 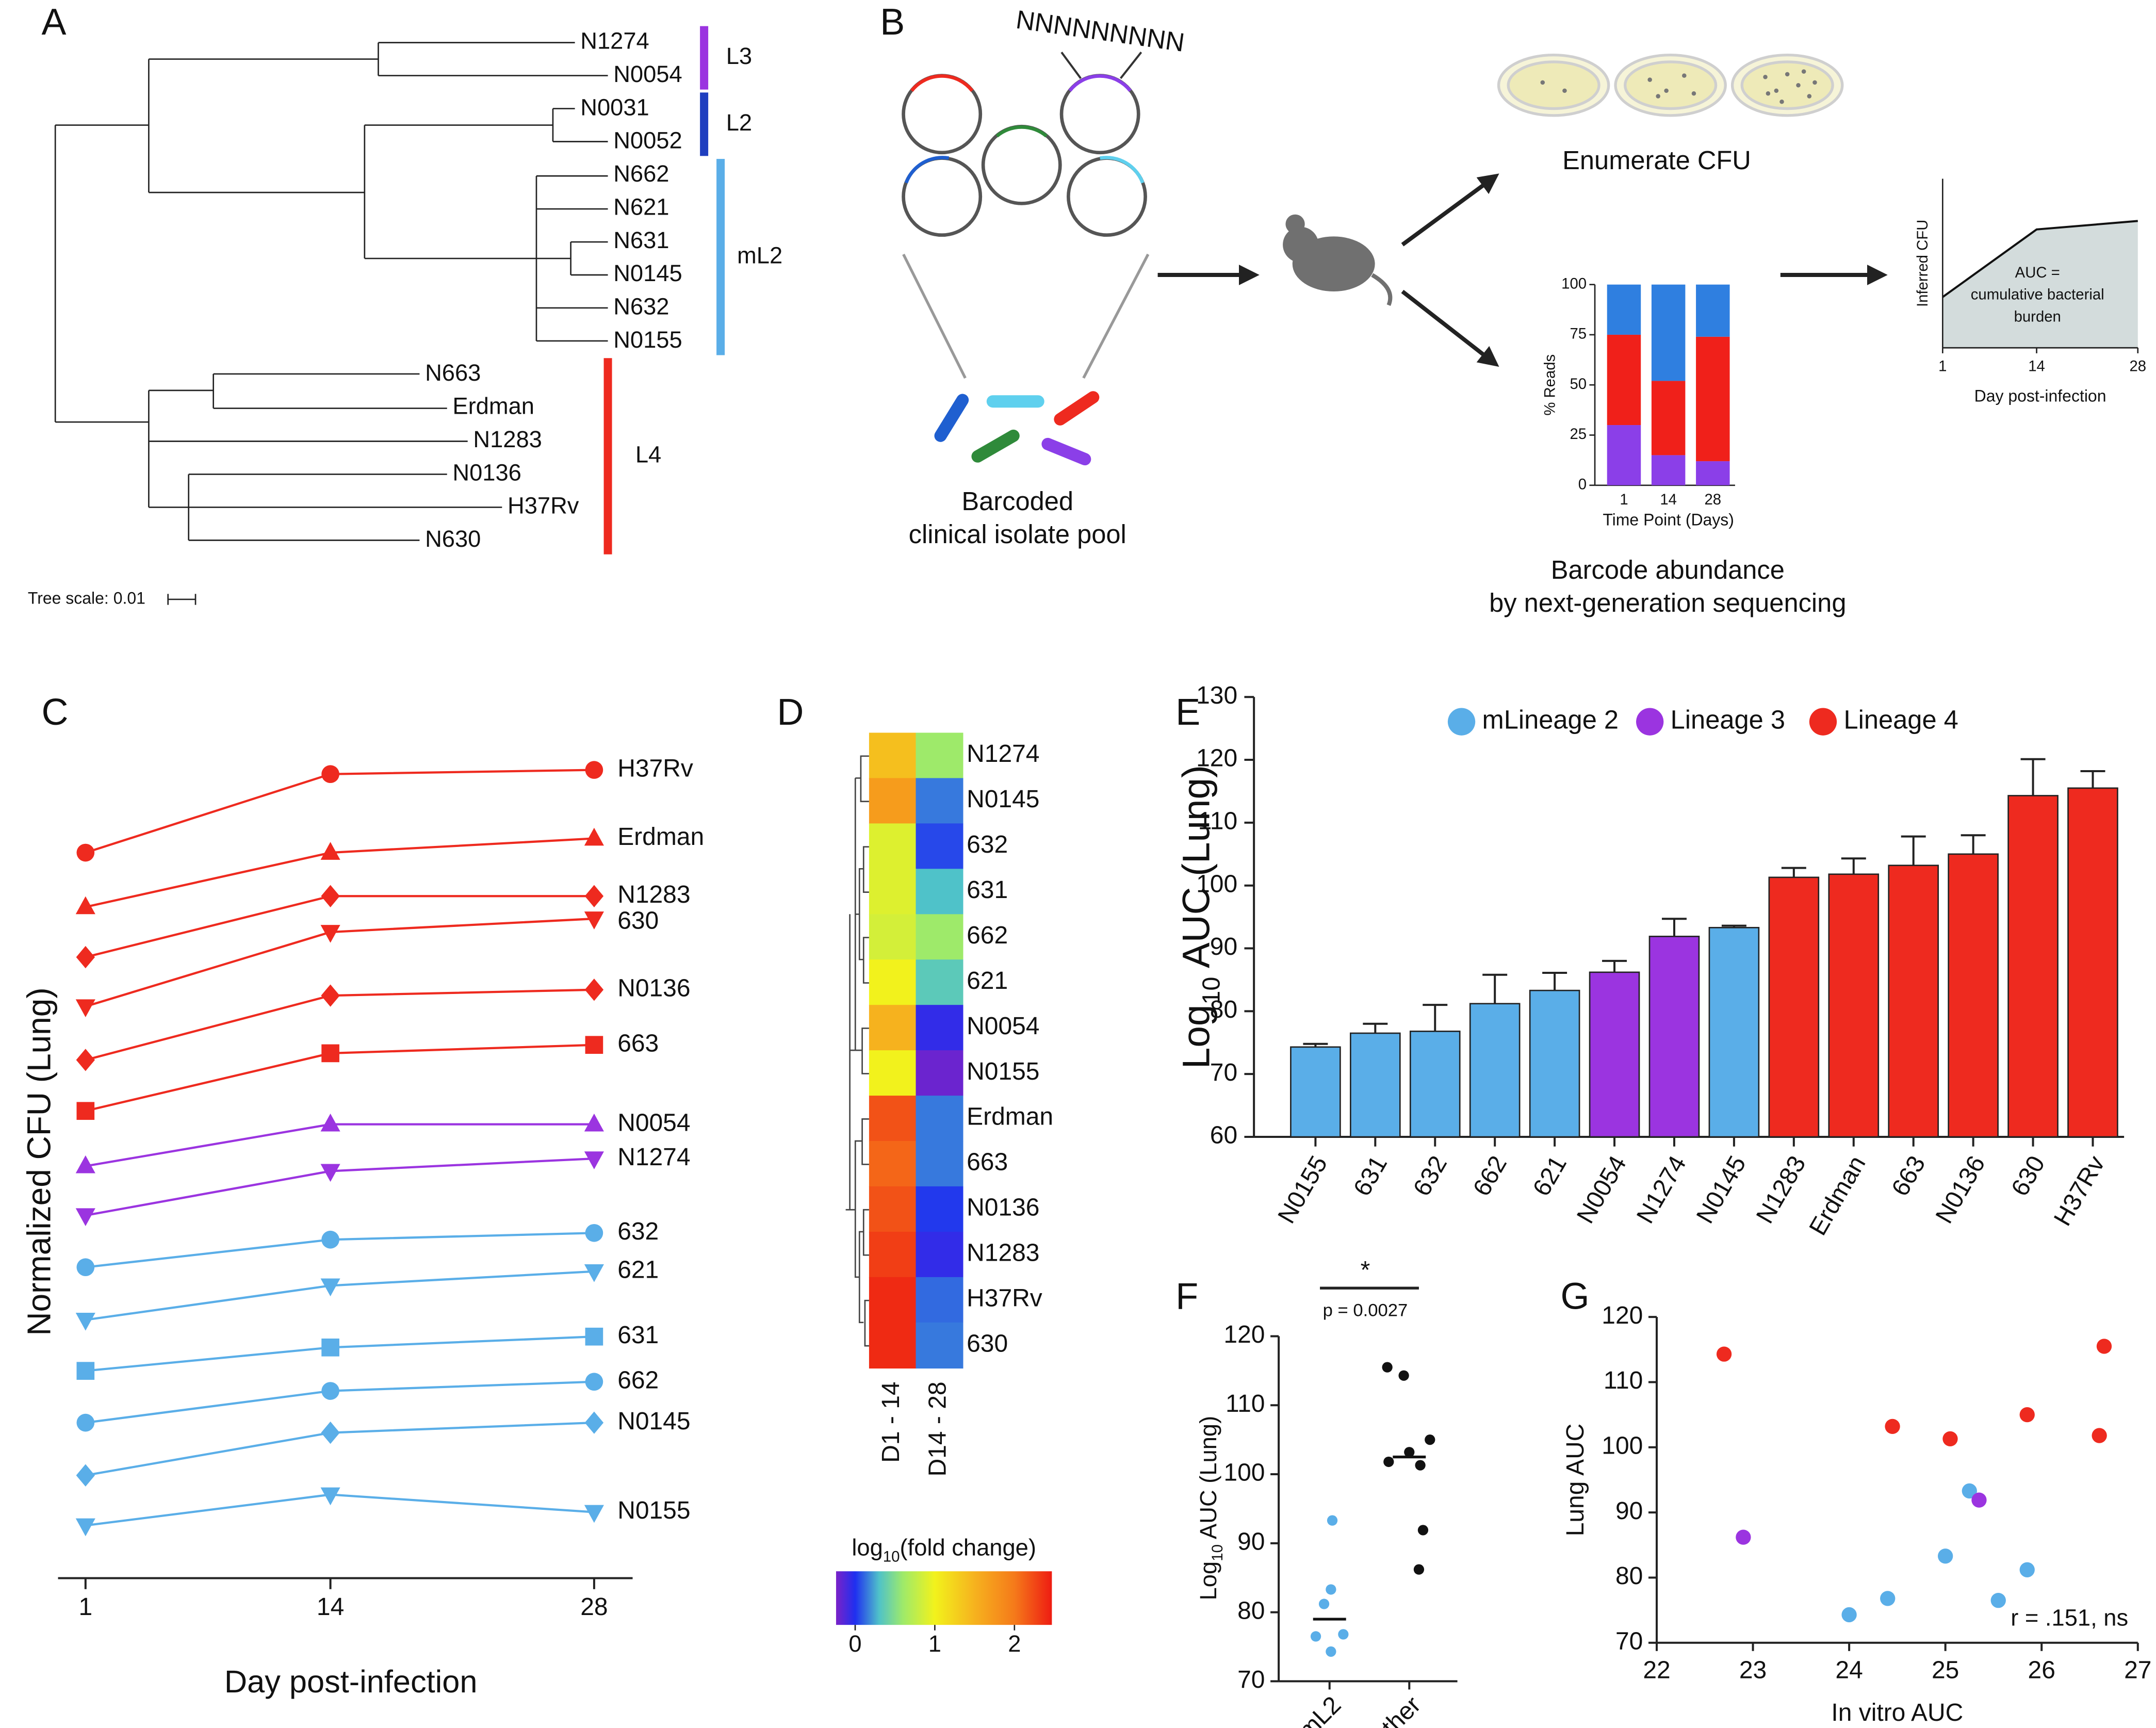 What do you see at coordinates (1574, 1297) in the screenshot?
I see `panel-label: G` at bounding box center [1574, 1297].